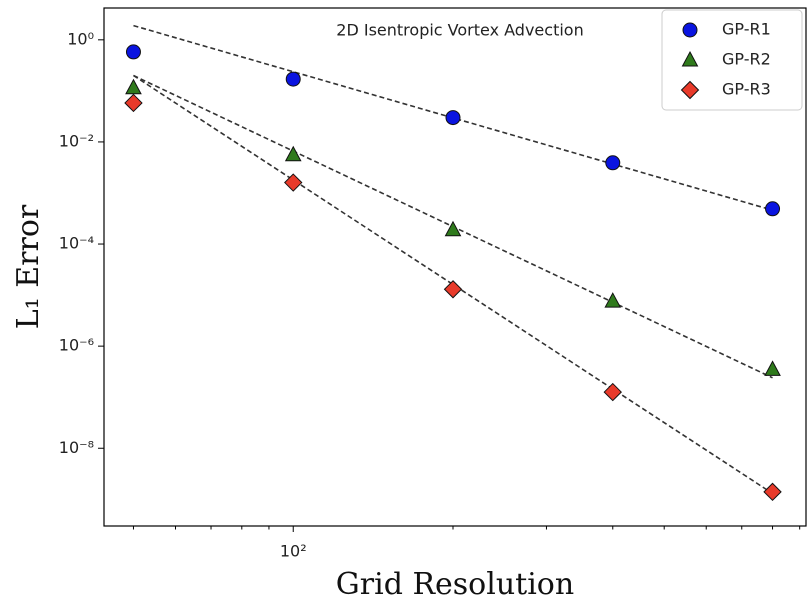  I want to click on x-axis-label: Grid Resolution, so click(455, 584).